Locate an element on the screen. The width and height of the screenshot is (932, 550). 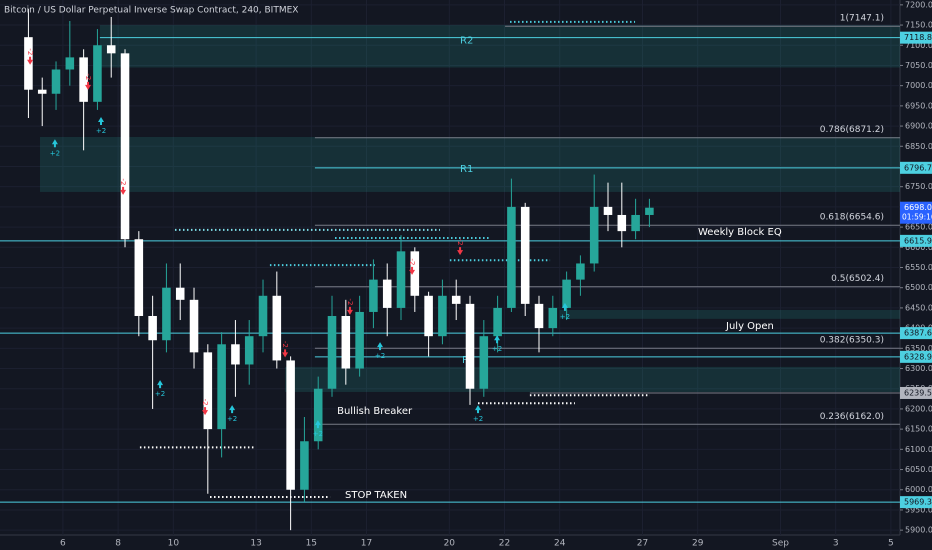
price-tag-label: 6796.7 is located at coordinates (918, 167).